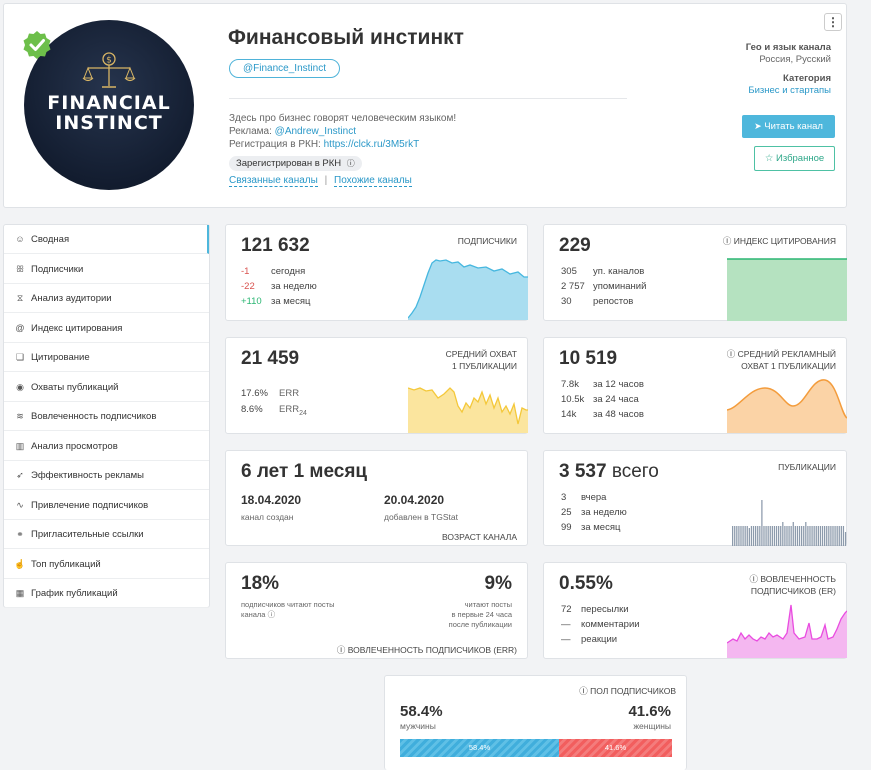 This screenshot has height=770, width=871. What do you see at coordinates (20, 445) in the screenshot?
I see `sidebar-icon: ▥` at bounding box center [20, 445].